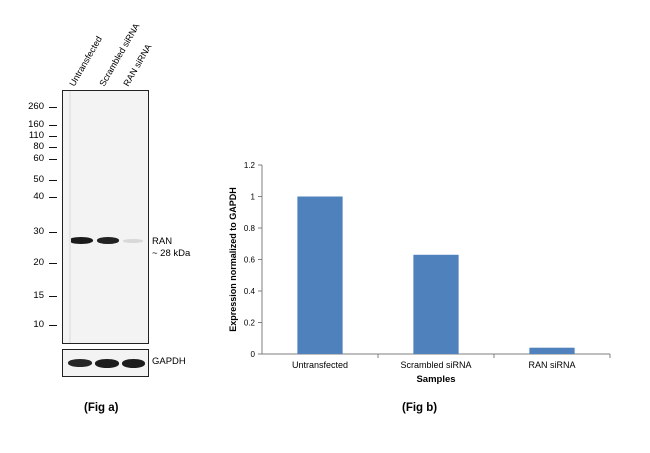 This screenshot has height=453, width=650. Describe the element at coordinates (36, 135) in the screenshot. I see `marker-110: 110` at that location.